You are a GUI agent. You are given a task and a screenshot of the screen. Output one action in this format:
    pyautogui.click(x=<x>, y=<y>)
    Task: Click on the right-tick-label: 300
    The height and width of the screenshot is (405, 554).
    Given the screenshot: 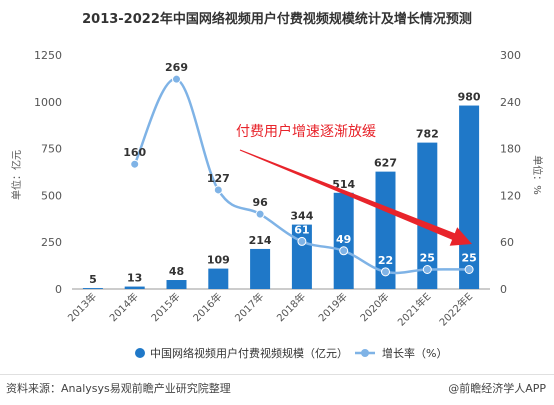 What is the action you would take?
    pyautogui.click(x=510, y=55)
    